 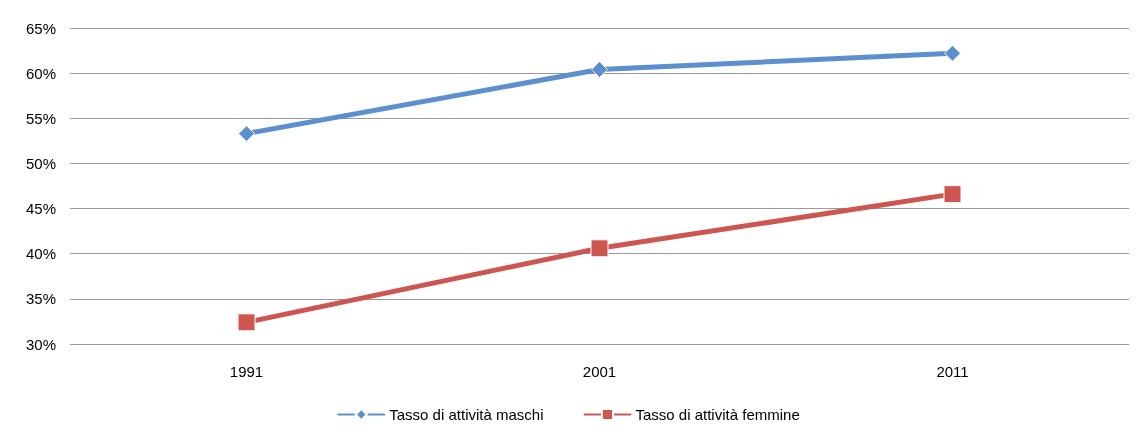 I want to click on legend-label: Tasso di attività femmine, so click(x=717, y=414).